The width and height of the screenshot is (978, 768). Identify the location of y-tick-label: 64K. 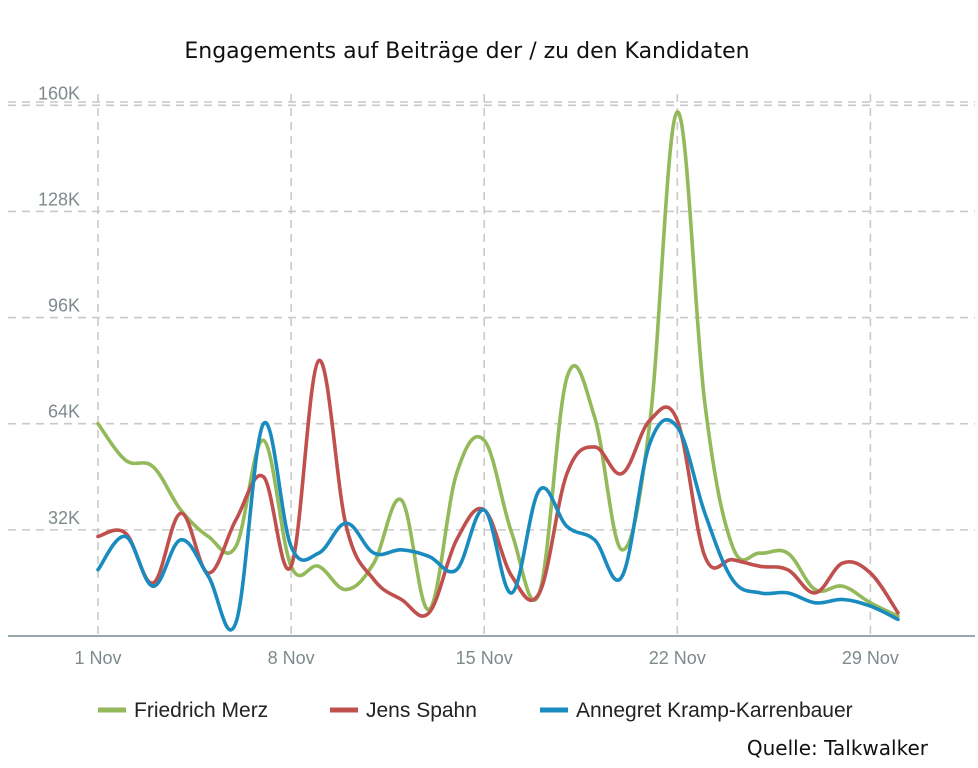
(64, 412).